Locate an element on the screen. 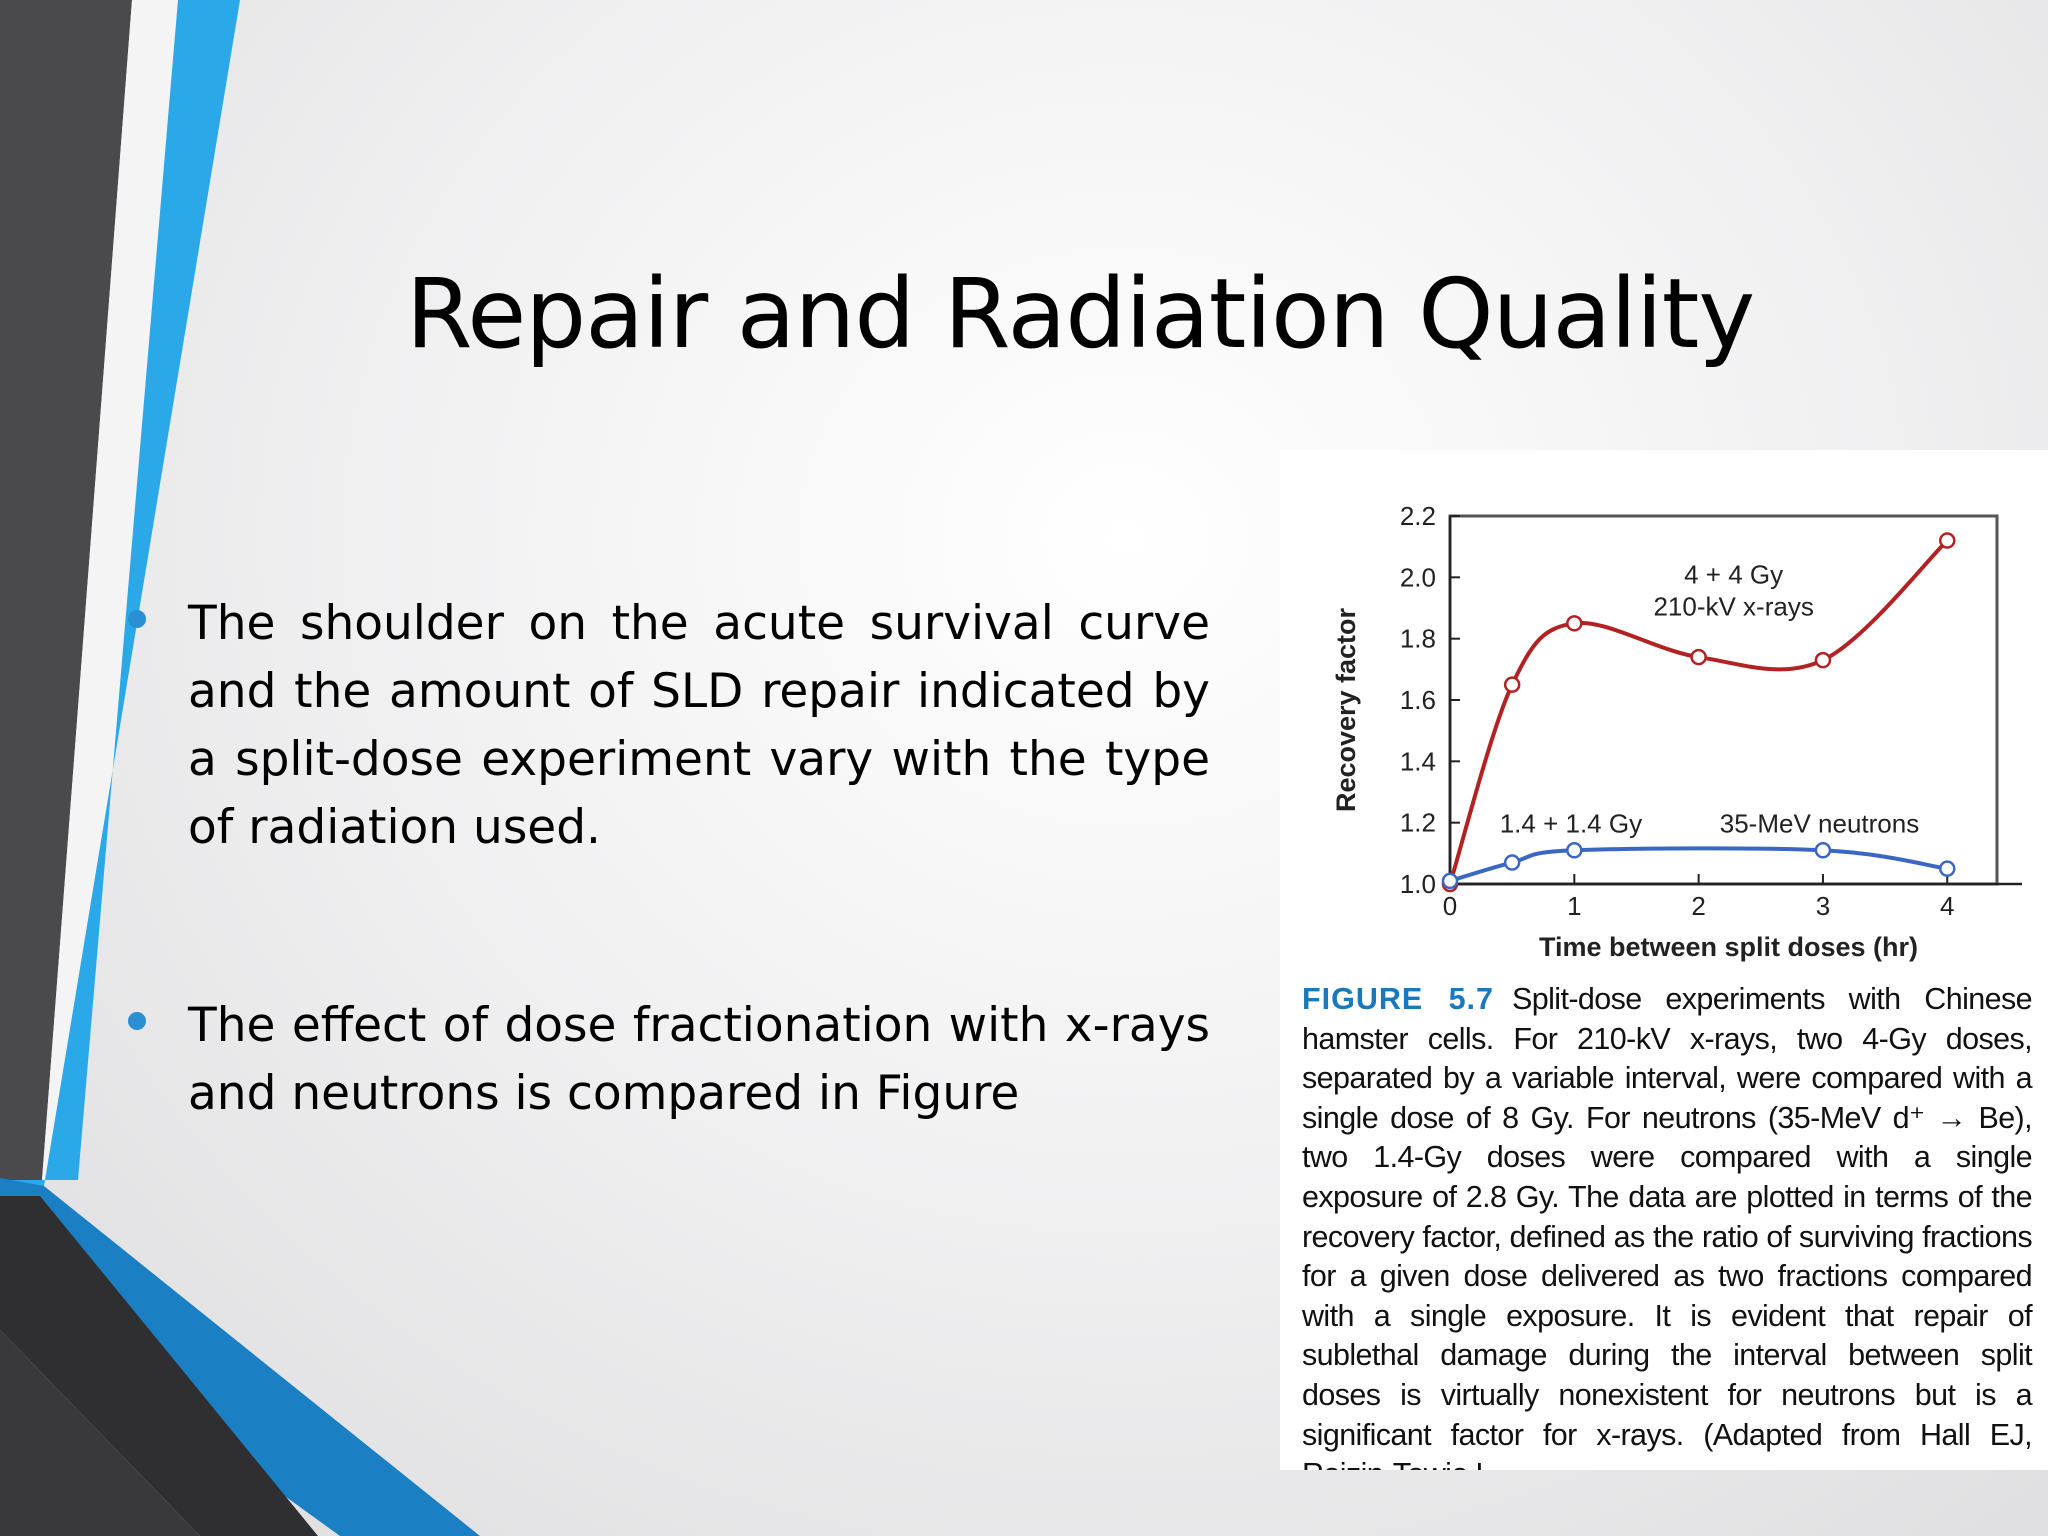 This screenshot has width=2048, height=1536. x-tick-label: 2 is located at coordinates (1698, 906).